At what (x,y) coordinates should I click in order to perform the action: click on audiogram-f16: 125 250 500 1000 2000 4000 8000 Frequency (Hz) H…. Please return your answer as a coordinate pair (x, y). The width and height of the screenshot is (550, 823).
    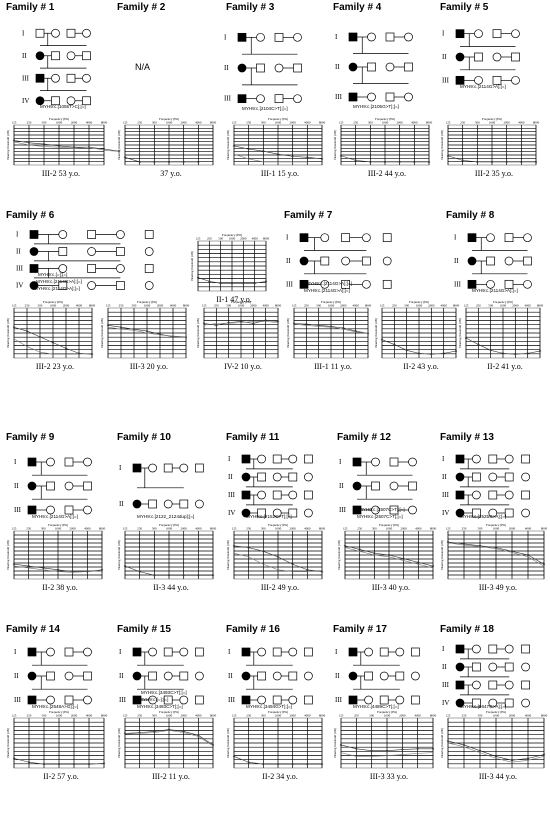
    Looking at the image, I should click on (276, 745).